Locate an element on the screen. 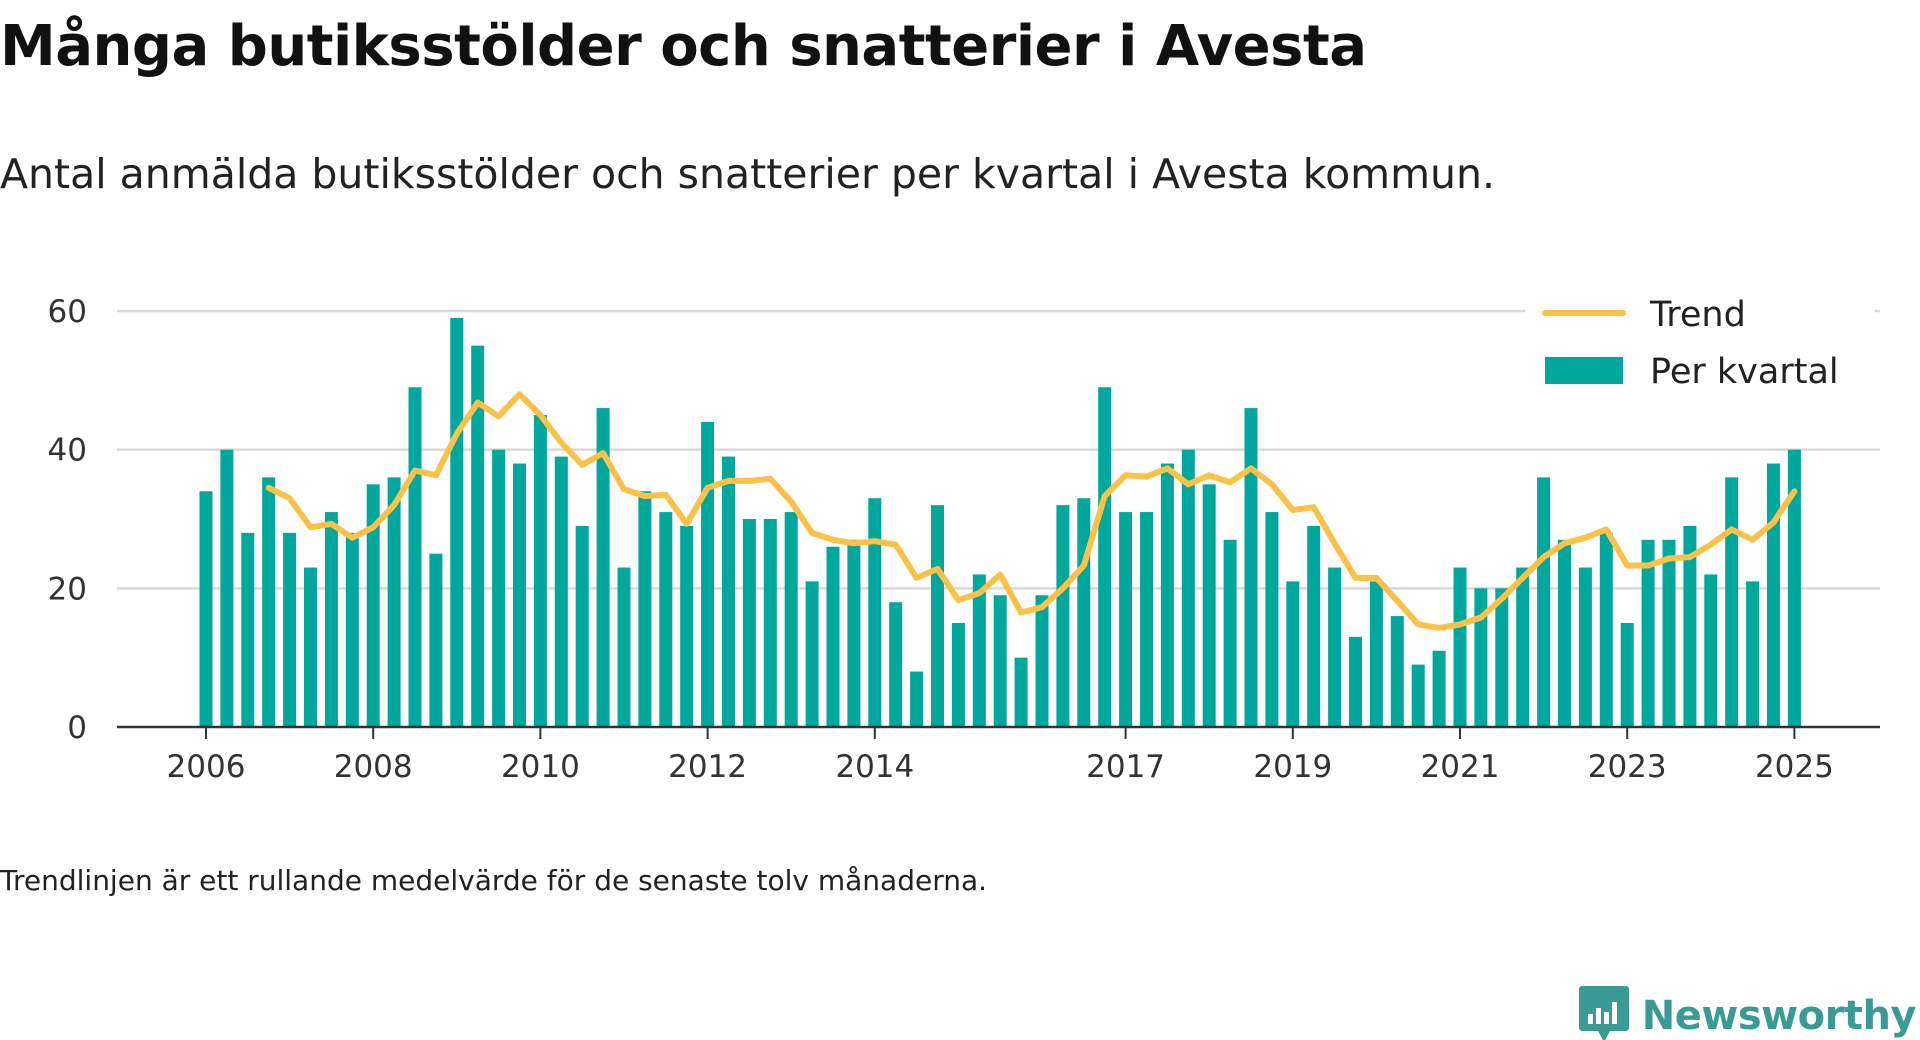 Image resolution: width=1920 pixels, height=1040 pixels. x-tick-label: 2019 is located at coordinates (1292, 767).